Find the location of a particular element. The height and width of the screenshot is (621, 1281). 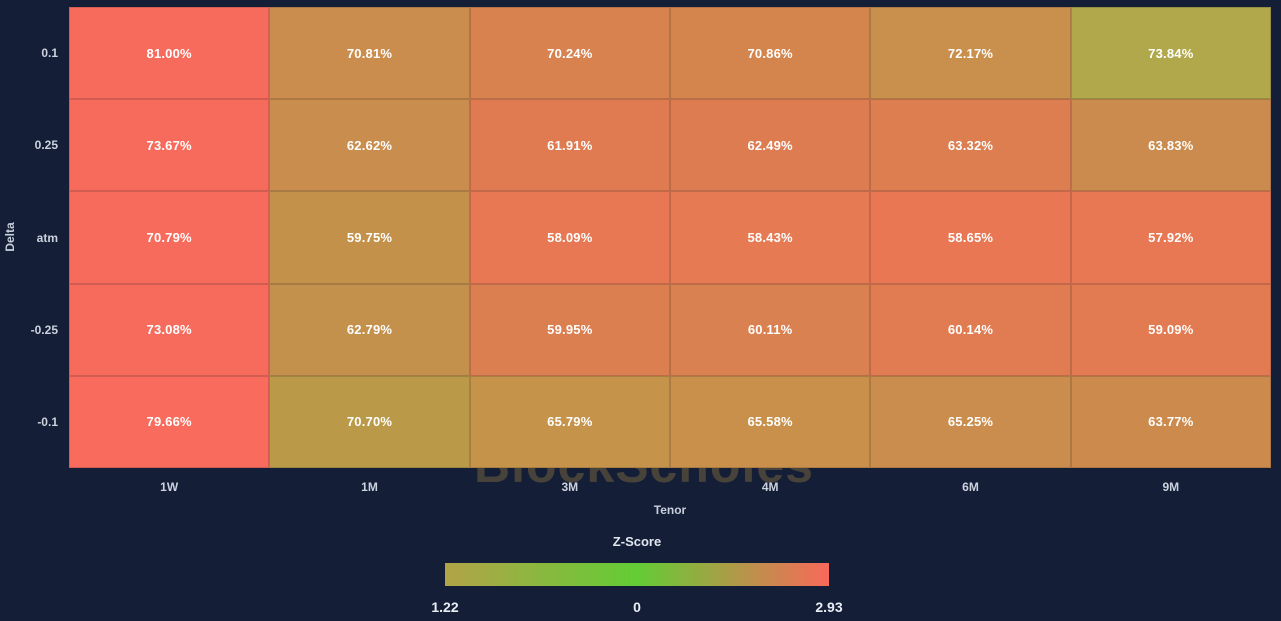

cell-value-label: 73.08% is located at coordinates (169, 330).